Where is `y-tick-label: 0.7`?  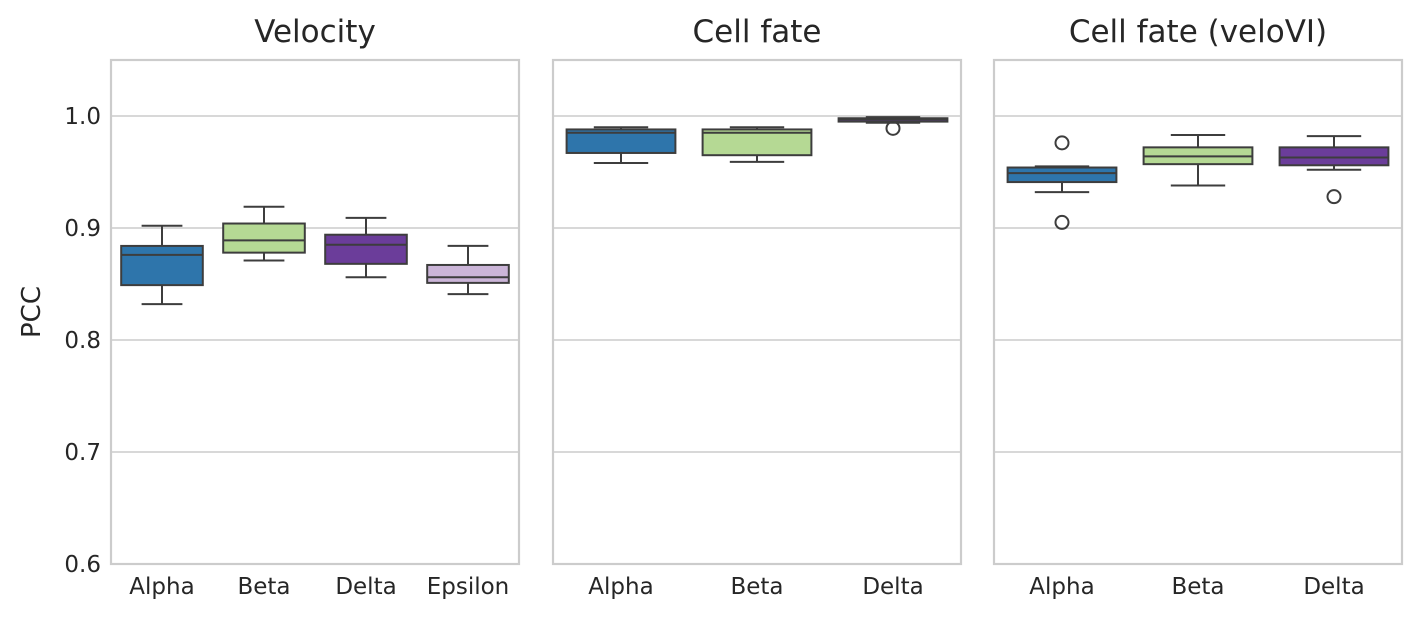 y-tick-label: 0.7 is located at coordinates (82, 453).